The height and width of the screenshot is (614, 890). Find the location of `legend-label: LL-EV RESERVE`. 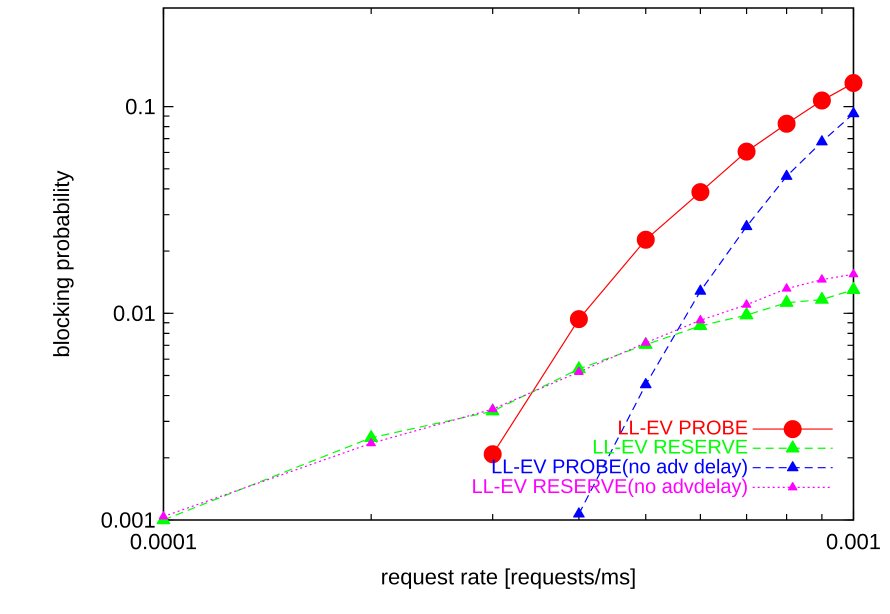

legend-label: LL-EV RESERVE is located at coordinates (671, 447).